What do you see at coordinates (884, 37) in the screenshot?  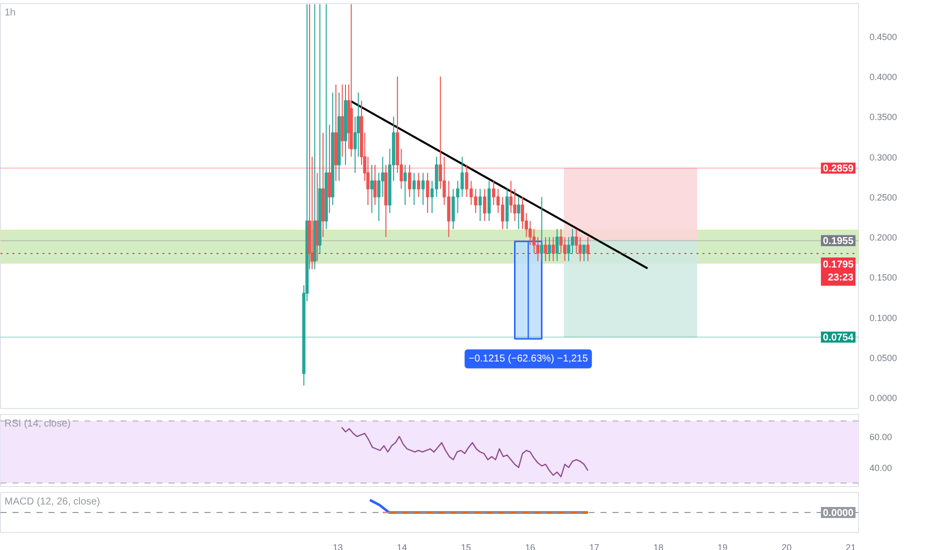 I see `y-tick-label: 0.4500` at bounding box center [884, 37].